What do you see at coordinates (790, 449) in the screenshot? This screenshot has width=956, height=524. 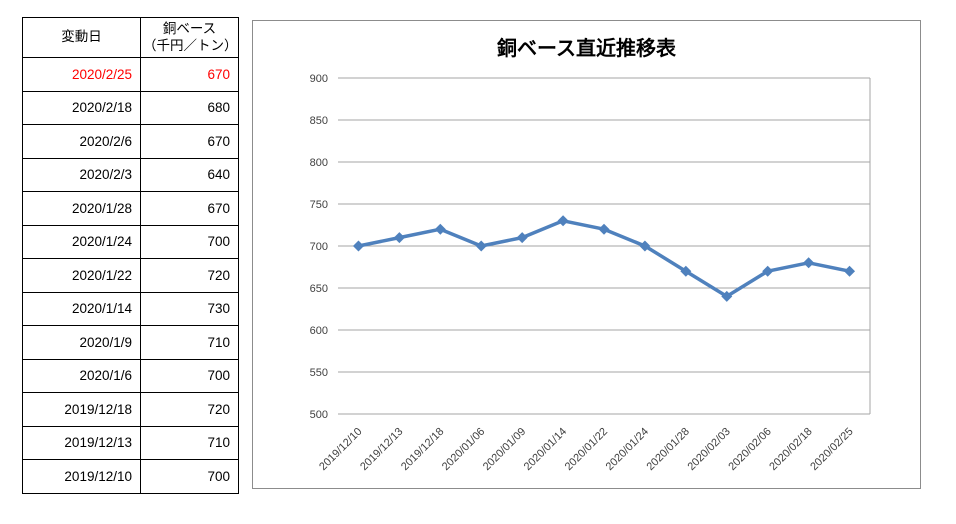 I see `x-axis-tick-label: 2020/02/18` at bounding box center [790, 449].